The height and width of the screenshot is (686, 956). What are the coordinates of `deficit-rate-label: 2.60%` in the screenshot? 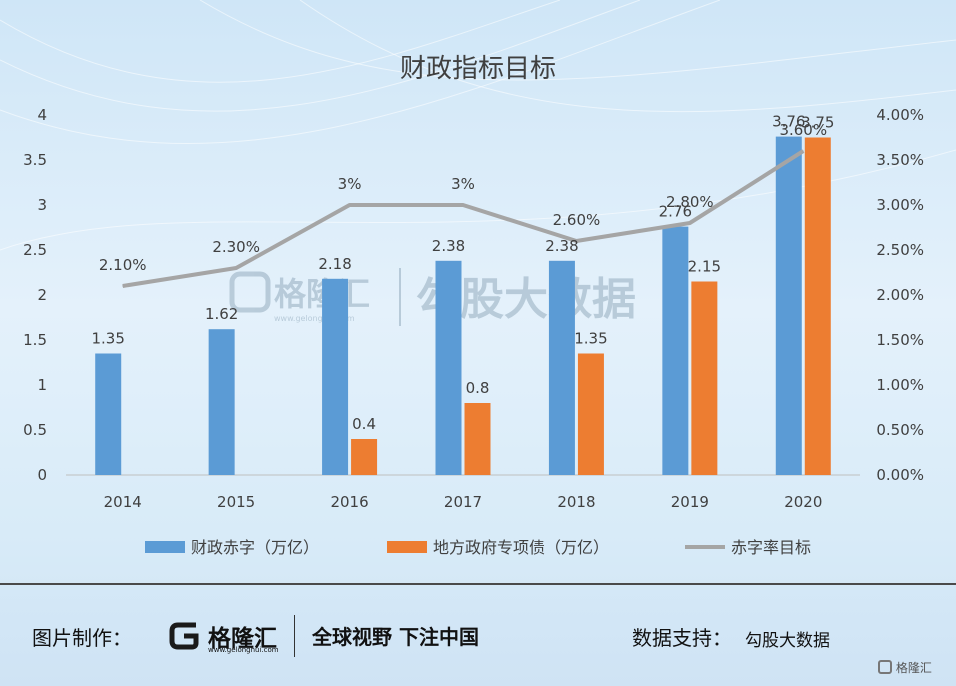 It's located at (577, 220).